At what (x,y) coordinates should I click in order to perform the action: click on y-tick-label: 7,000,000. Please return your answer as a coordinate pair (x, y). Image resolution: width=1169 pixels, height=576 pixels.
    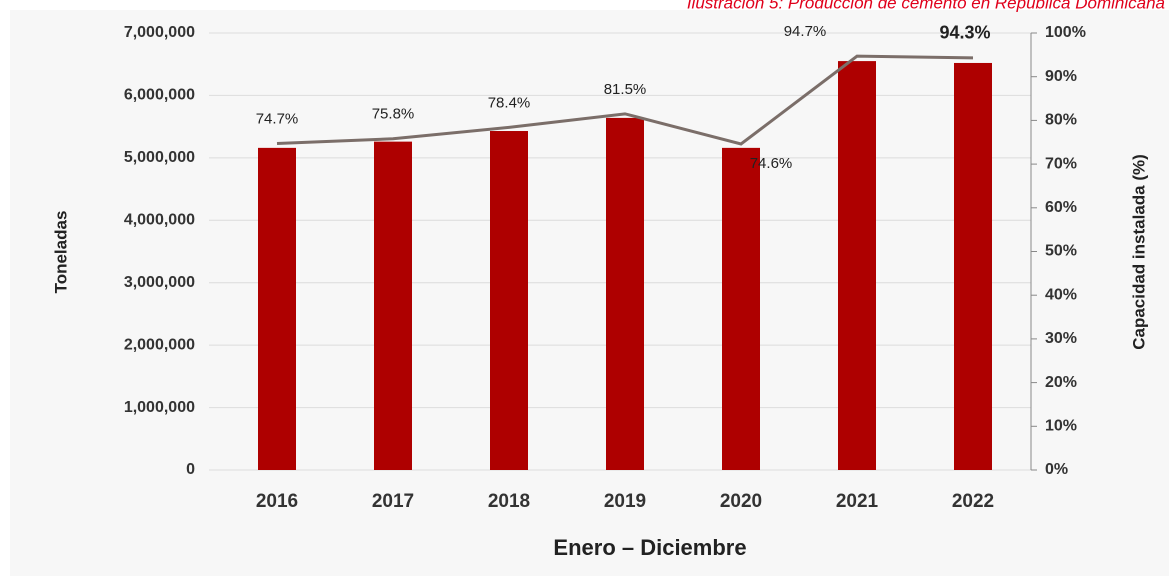
    Looking at the image, I should click on (159, 32).